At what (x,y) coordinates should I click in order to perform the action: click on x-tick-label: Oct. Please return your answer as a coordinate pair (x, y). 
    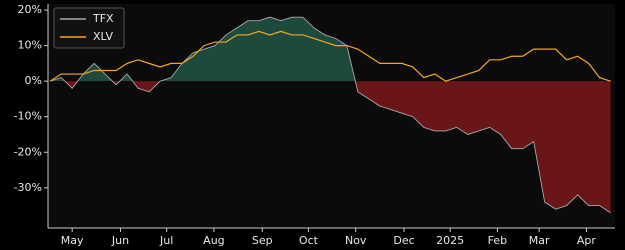
    Looking at the image, I should click on (309, 240).